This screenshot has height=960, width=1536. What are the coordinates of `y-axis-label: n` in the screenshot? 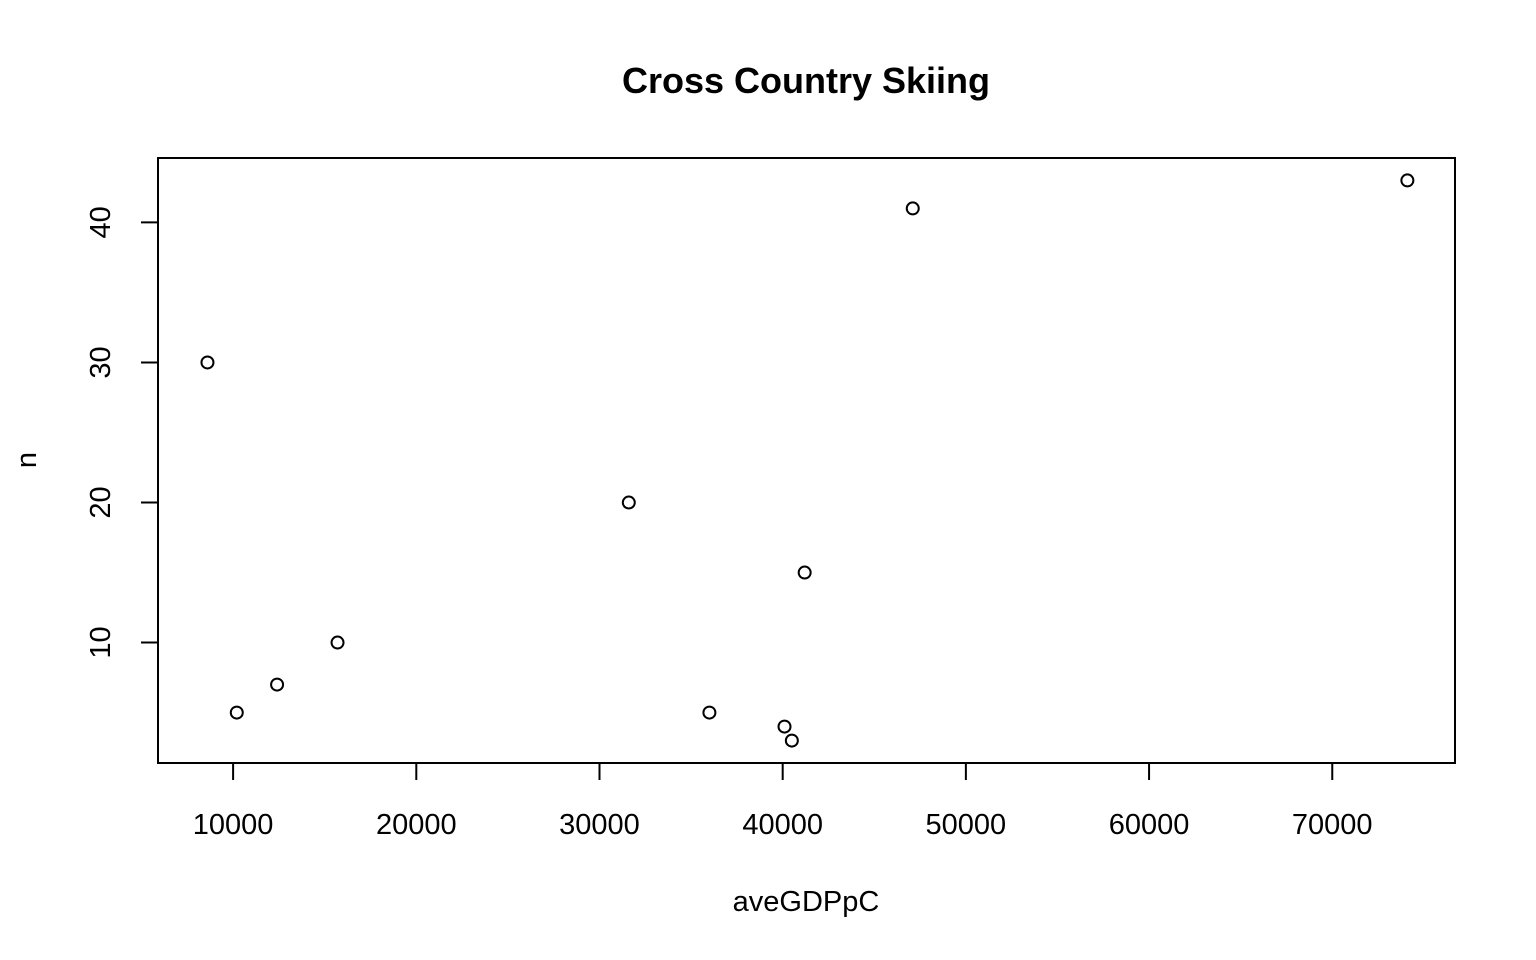 It's located at (27, 460).